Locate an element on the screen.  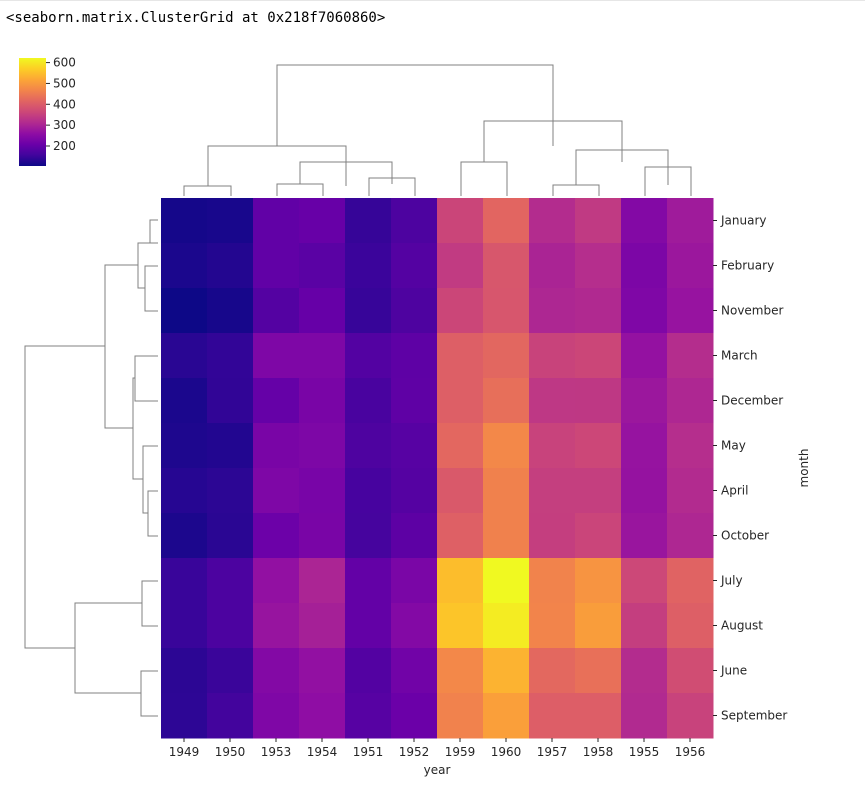
x-axis-title: year is located at coordinates (437, 770).